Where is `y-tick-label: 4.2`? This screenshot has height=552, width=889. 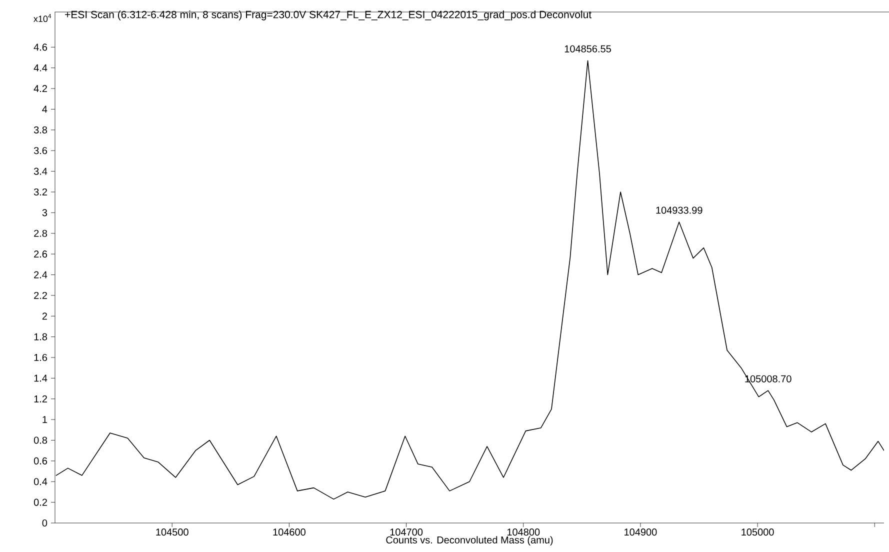 y-tick-label: 4.2 is located at coordinates (40, 88).